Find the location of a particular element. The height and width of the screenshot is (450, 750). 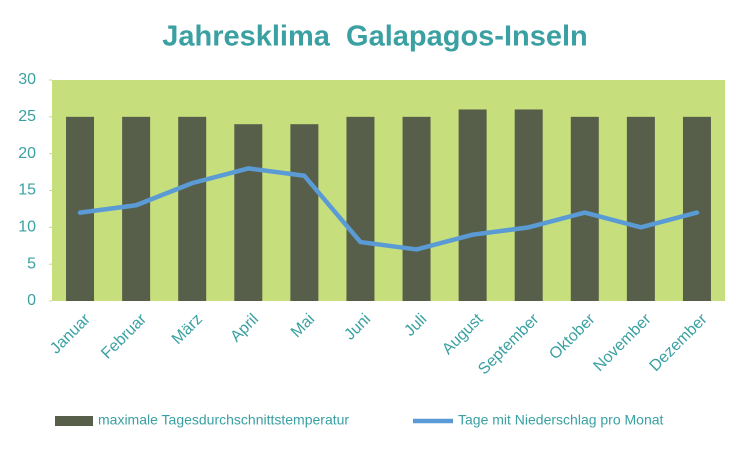

y-tick-label: 10 is located at coordinates (27, 227).